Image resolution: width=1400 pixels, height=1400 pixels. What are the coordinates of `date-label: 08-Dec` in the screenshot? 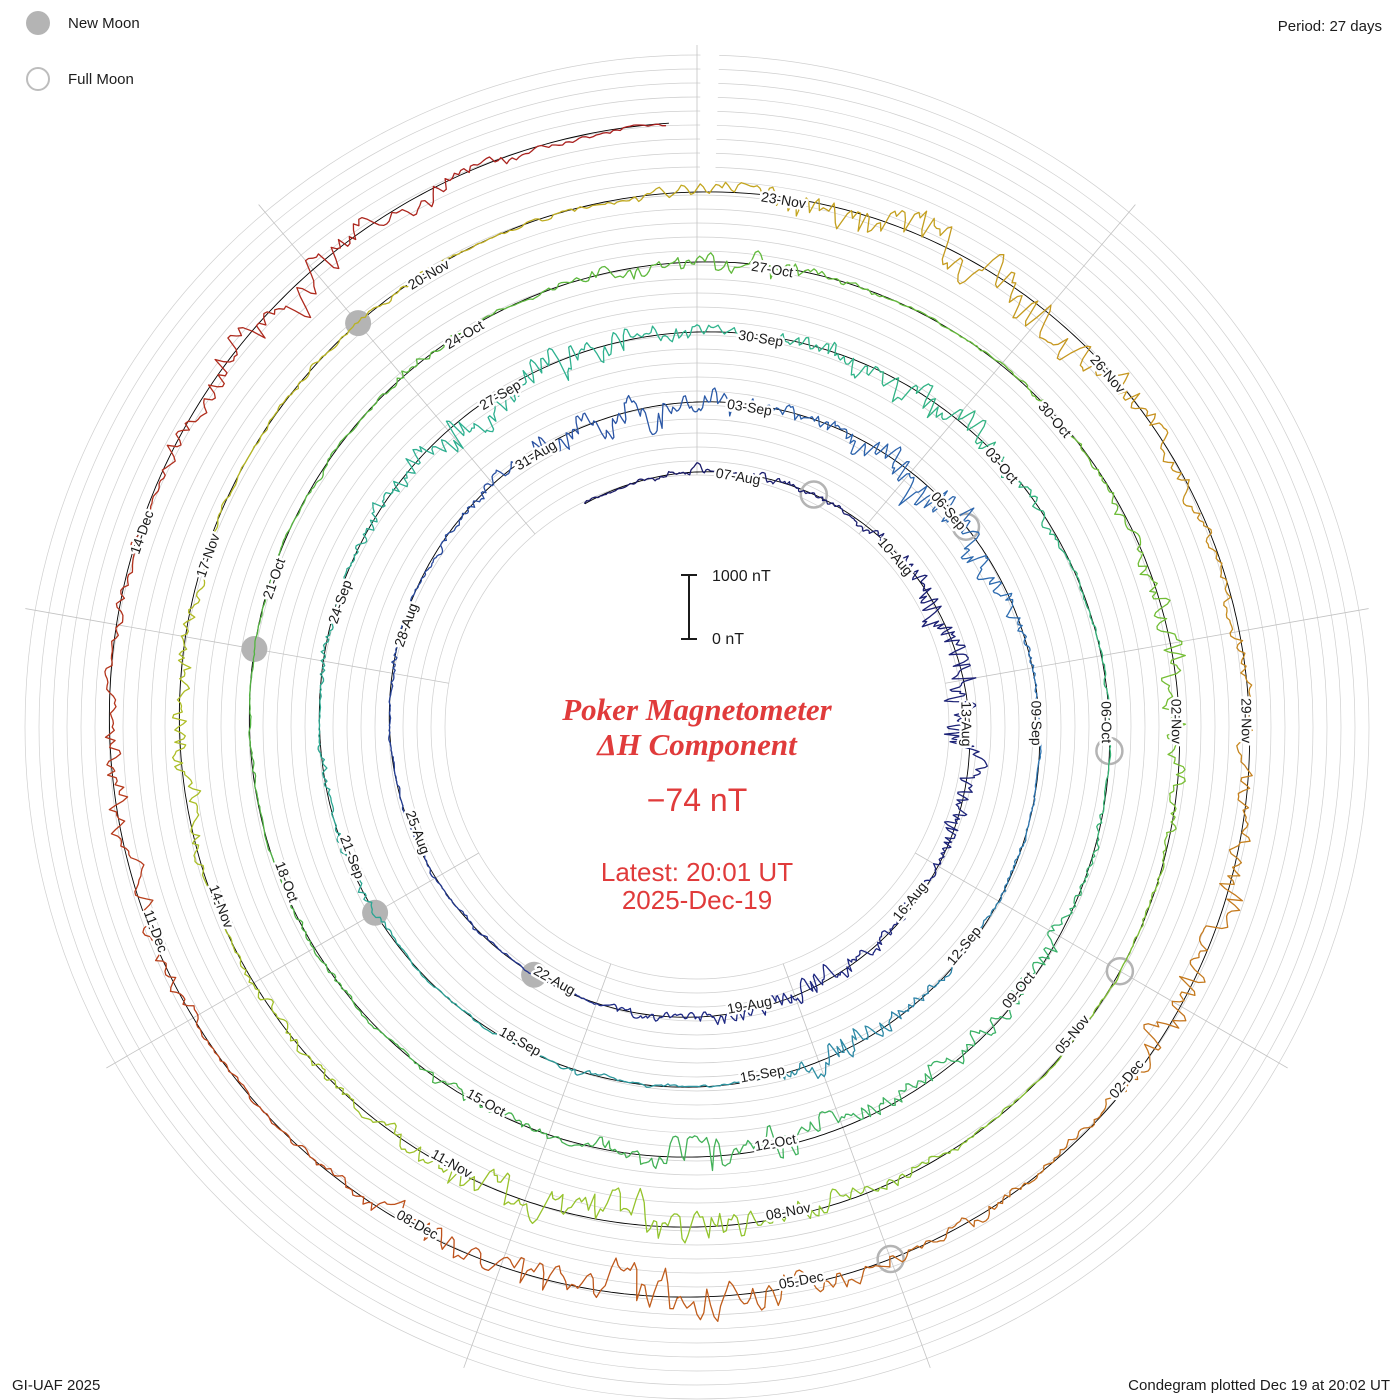 It's located at (417, 1224).